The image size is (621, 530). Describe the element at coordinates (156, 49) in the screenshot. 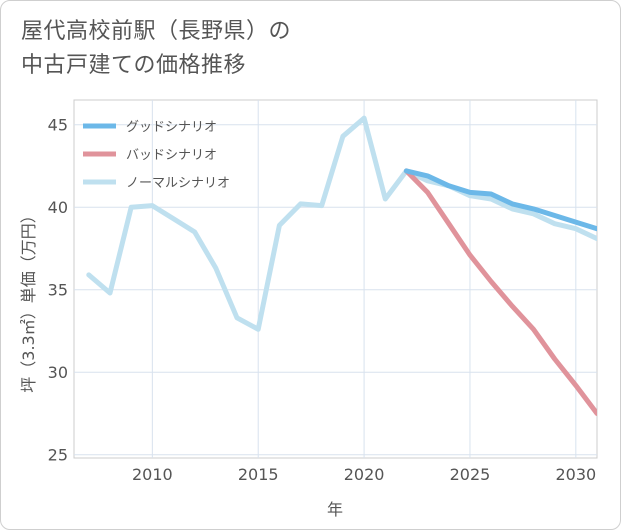

I see `chart-title: 屋代高校前駅（長野県）の 中古戸建ての価格推移` at that location.